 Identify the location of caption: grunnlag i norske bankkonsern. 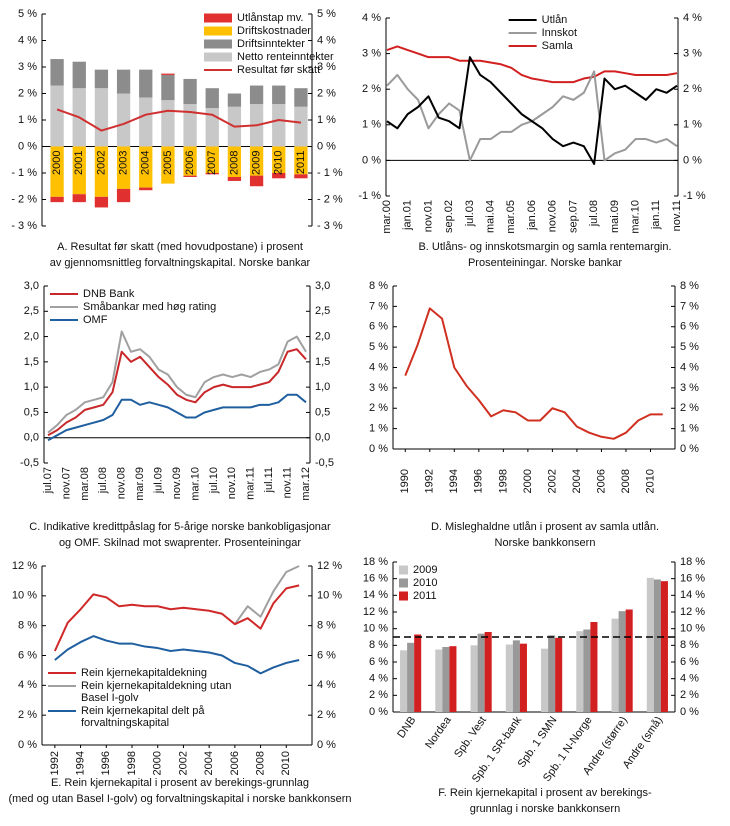
(545, 809).